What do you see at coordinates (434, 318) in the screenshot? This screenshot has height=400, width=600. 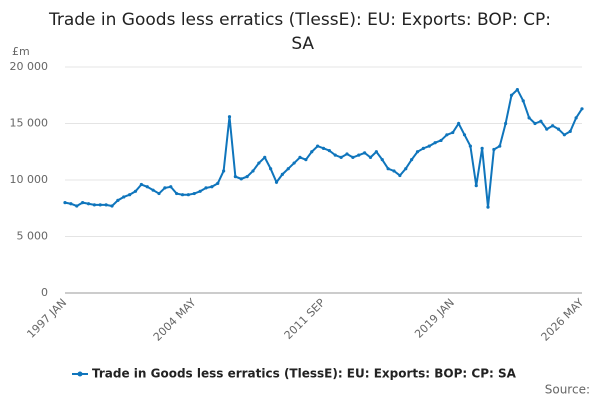 I see `x-tick-label: 2019 JAN` at bounding box center [434, 318].